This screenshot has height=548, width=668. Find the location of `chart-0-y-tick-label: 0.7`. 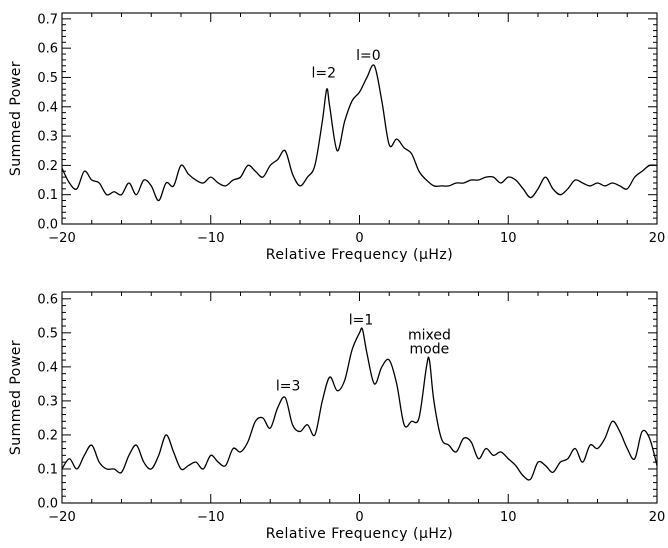

chart-0-y-tick-label: 0.7 is located at coordinates (47, 19).